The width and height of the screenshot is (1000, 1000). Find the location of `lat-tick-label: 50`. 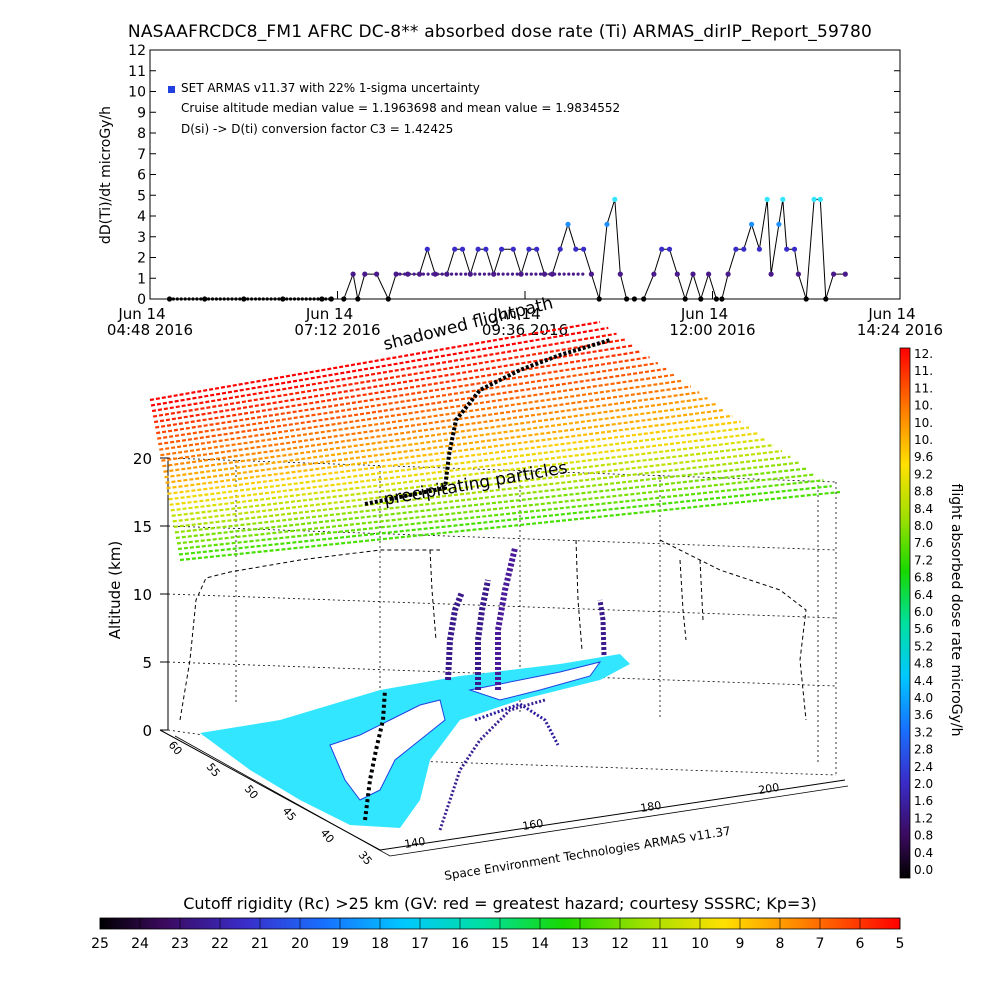

lat-tick-label: 50 is located at coordinates (251, 792).